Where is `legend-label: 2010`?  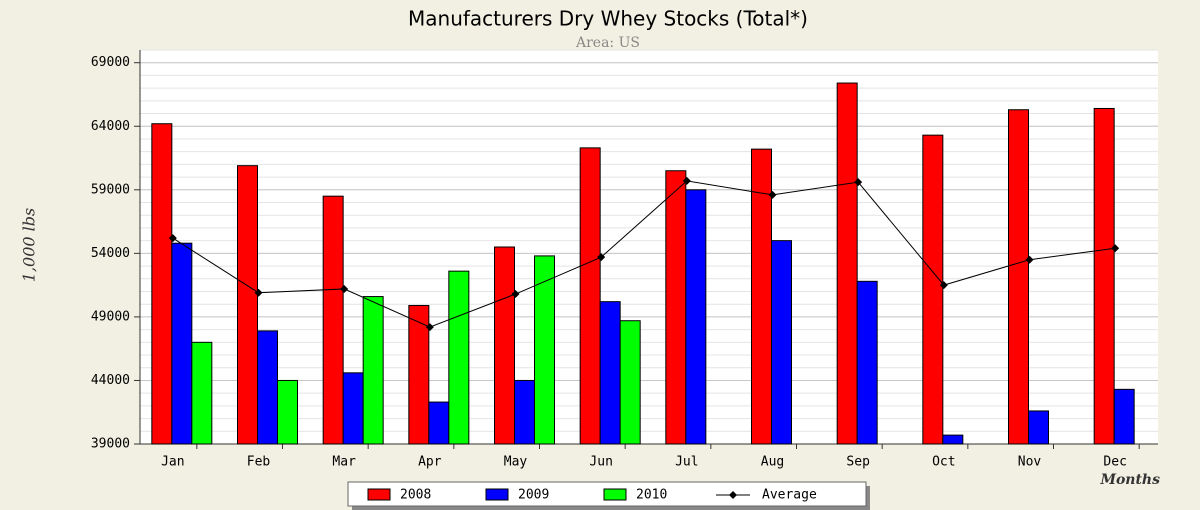 legend-label: 2010 is located at coordinates (651, 495).